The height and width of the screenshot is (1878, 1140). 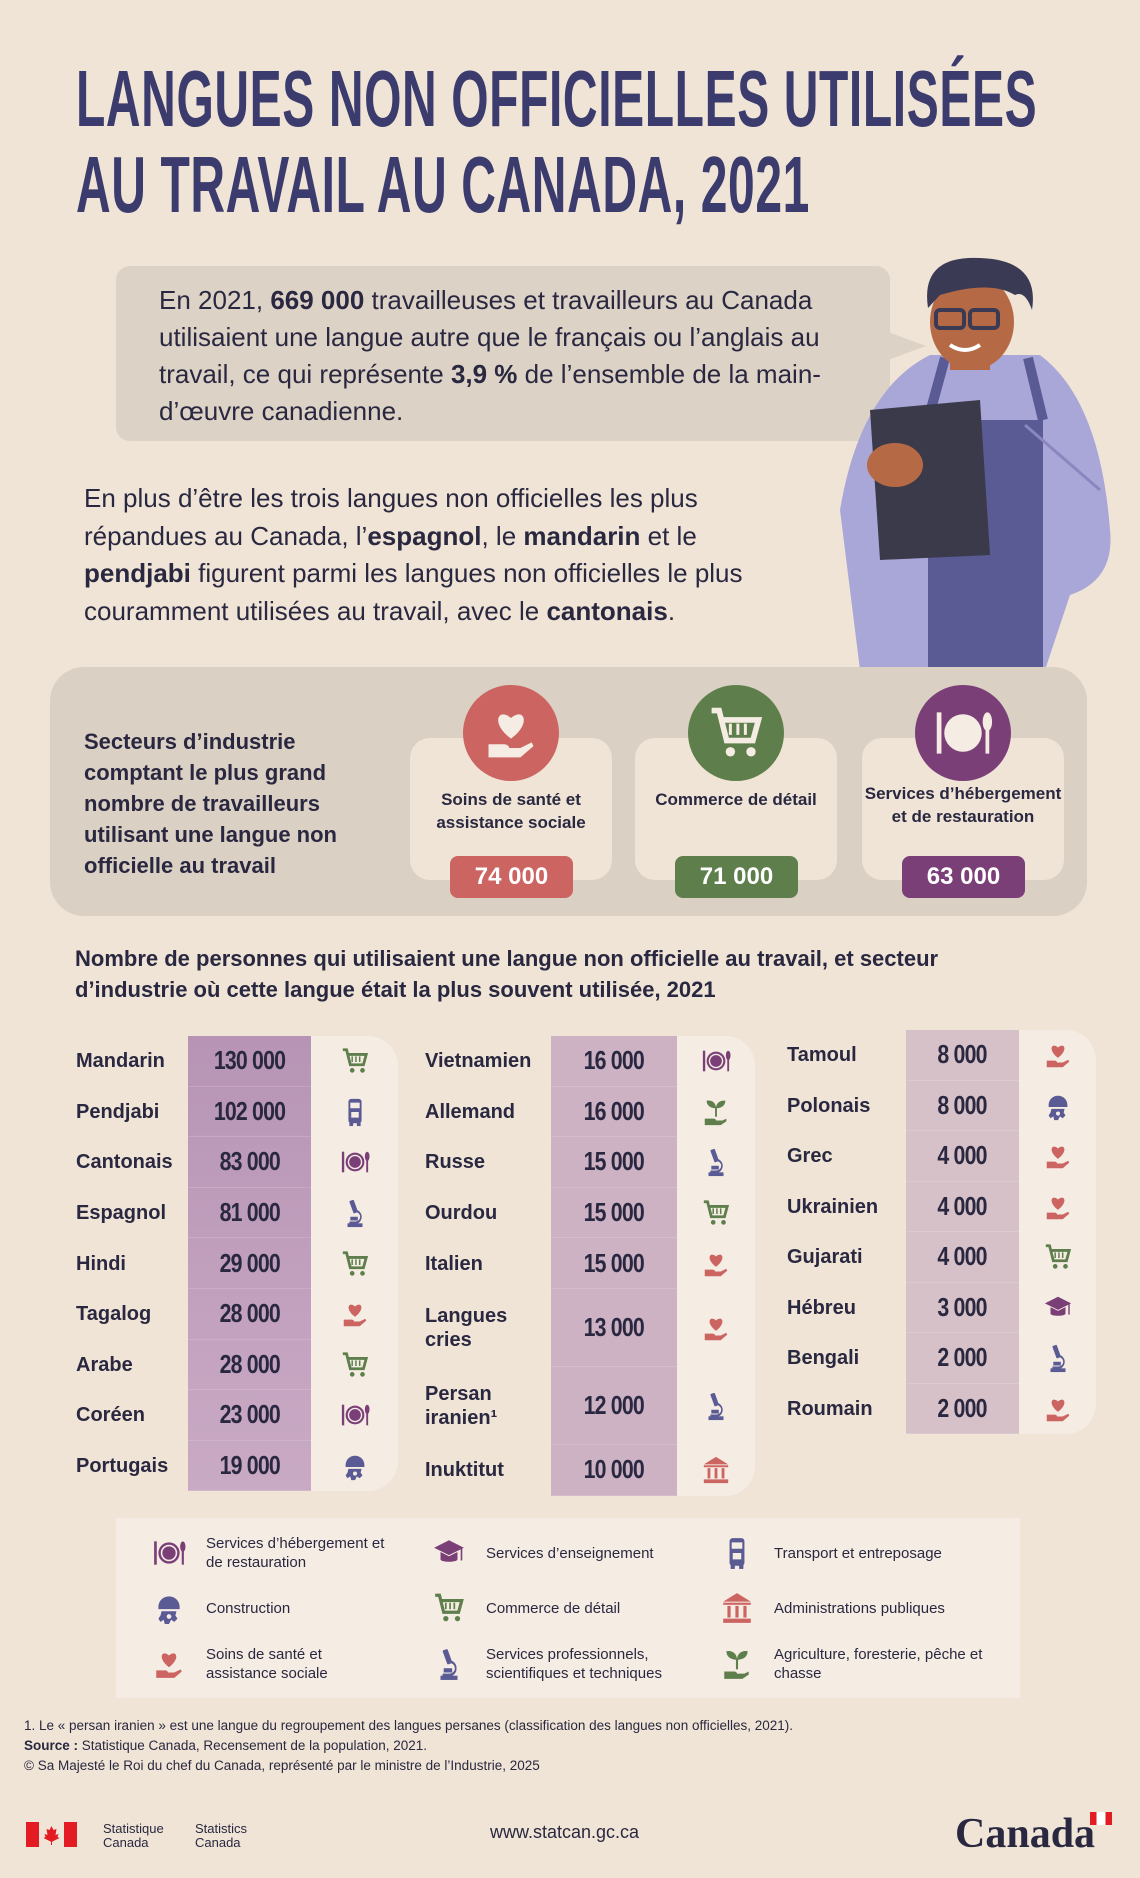 I want to click on legend-label: Transport et entreposage, so click(x=858, y=1553).